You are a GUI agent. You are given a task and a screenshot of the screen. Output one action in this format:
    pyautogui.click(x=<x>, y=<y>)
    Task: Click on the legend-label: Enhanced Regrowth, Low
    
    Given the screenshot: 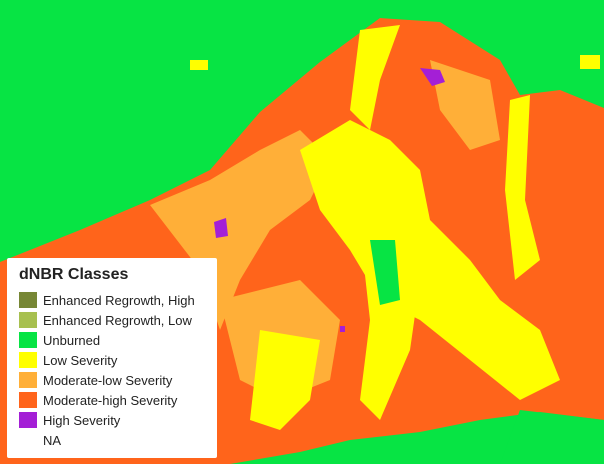 What is the action you would take?
    pyautogui.click(x=117, y=320)
    